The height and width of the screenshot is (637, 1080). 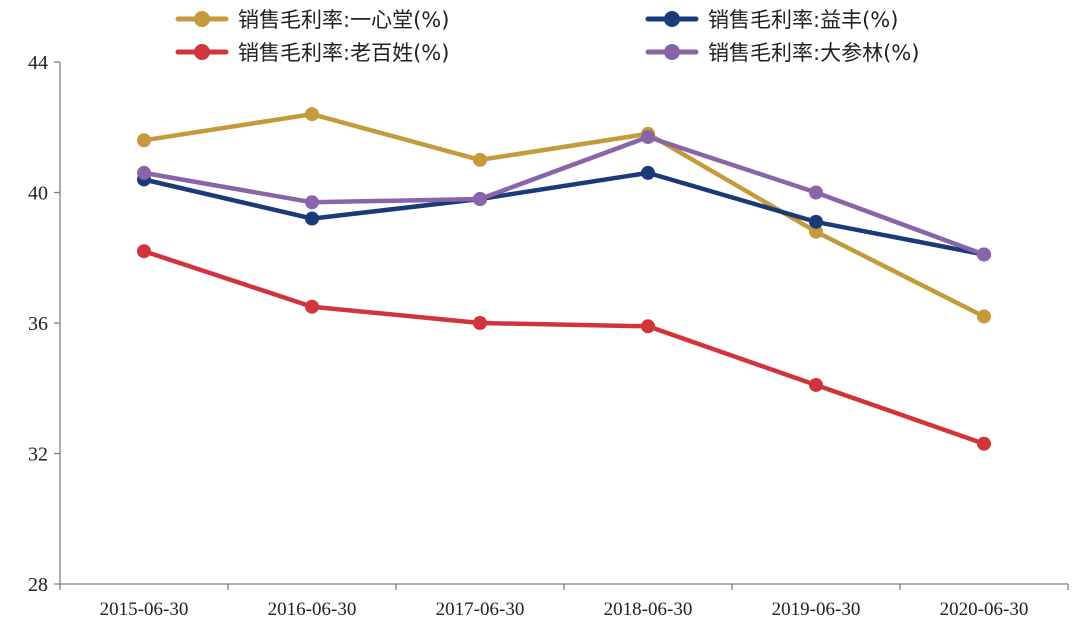 I want to click on y-tick-label: 40, so click(x=38, y=194).